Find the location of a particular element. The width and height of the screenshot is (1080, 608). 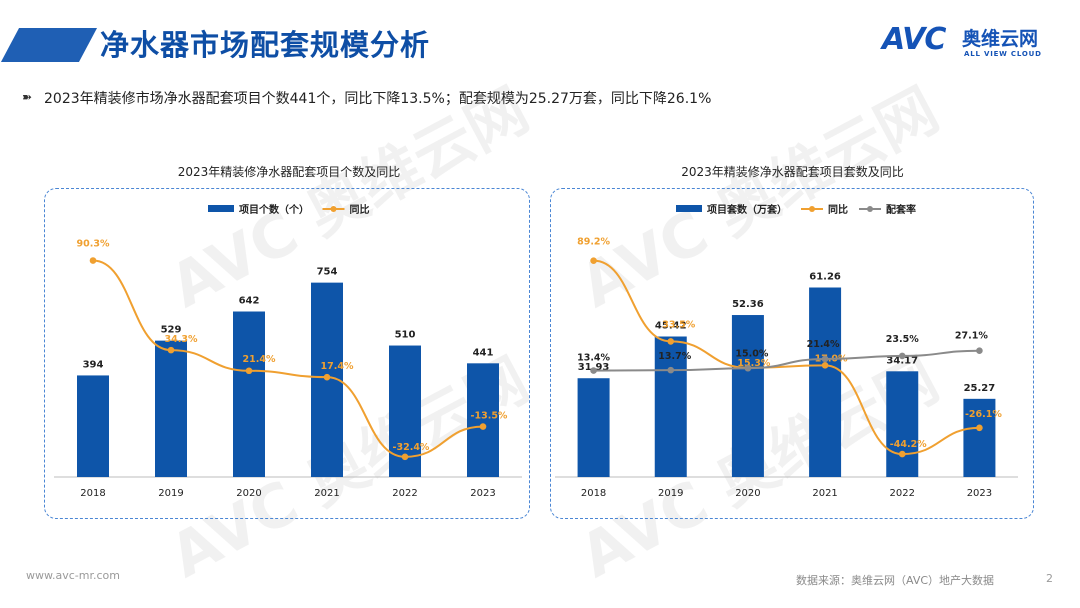

ratio-value-label: 15.0% is located at coordinates (751, 353).